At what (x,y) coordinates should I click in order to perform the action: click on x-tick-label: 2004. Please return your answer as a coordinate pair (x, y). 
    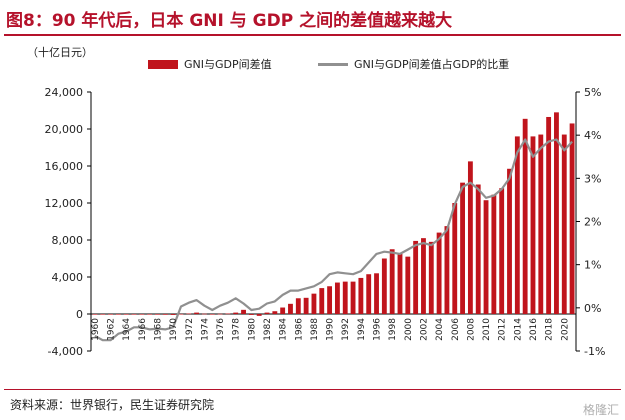
    Looking at the image, I should click on (440, 329).